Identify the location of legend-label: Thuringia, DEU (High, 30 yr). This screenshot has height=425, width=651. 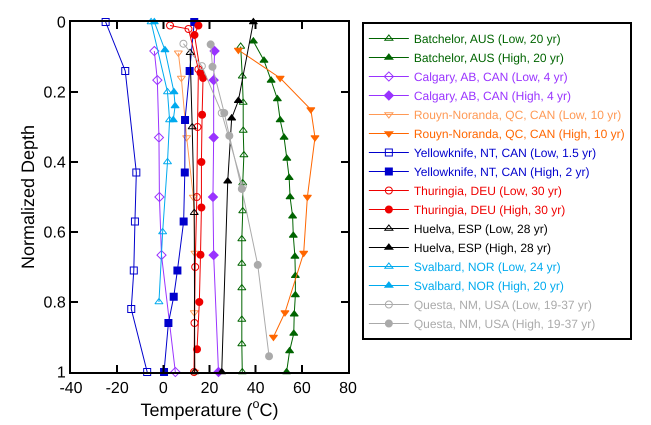
(490, 210).